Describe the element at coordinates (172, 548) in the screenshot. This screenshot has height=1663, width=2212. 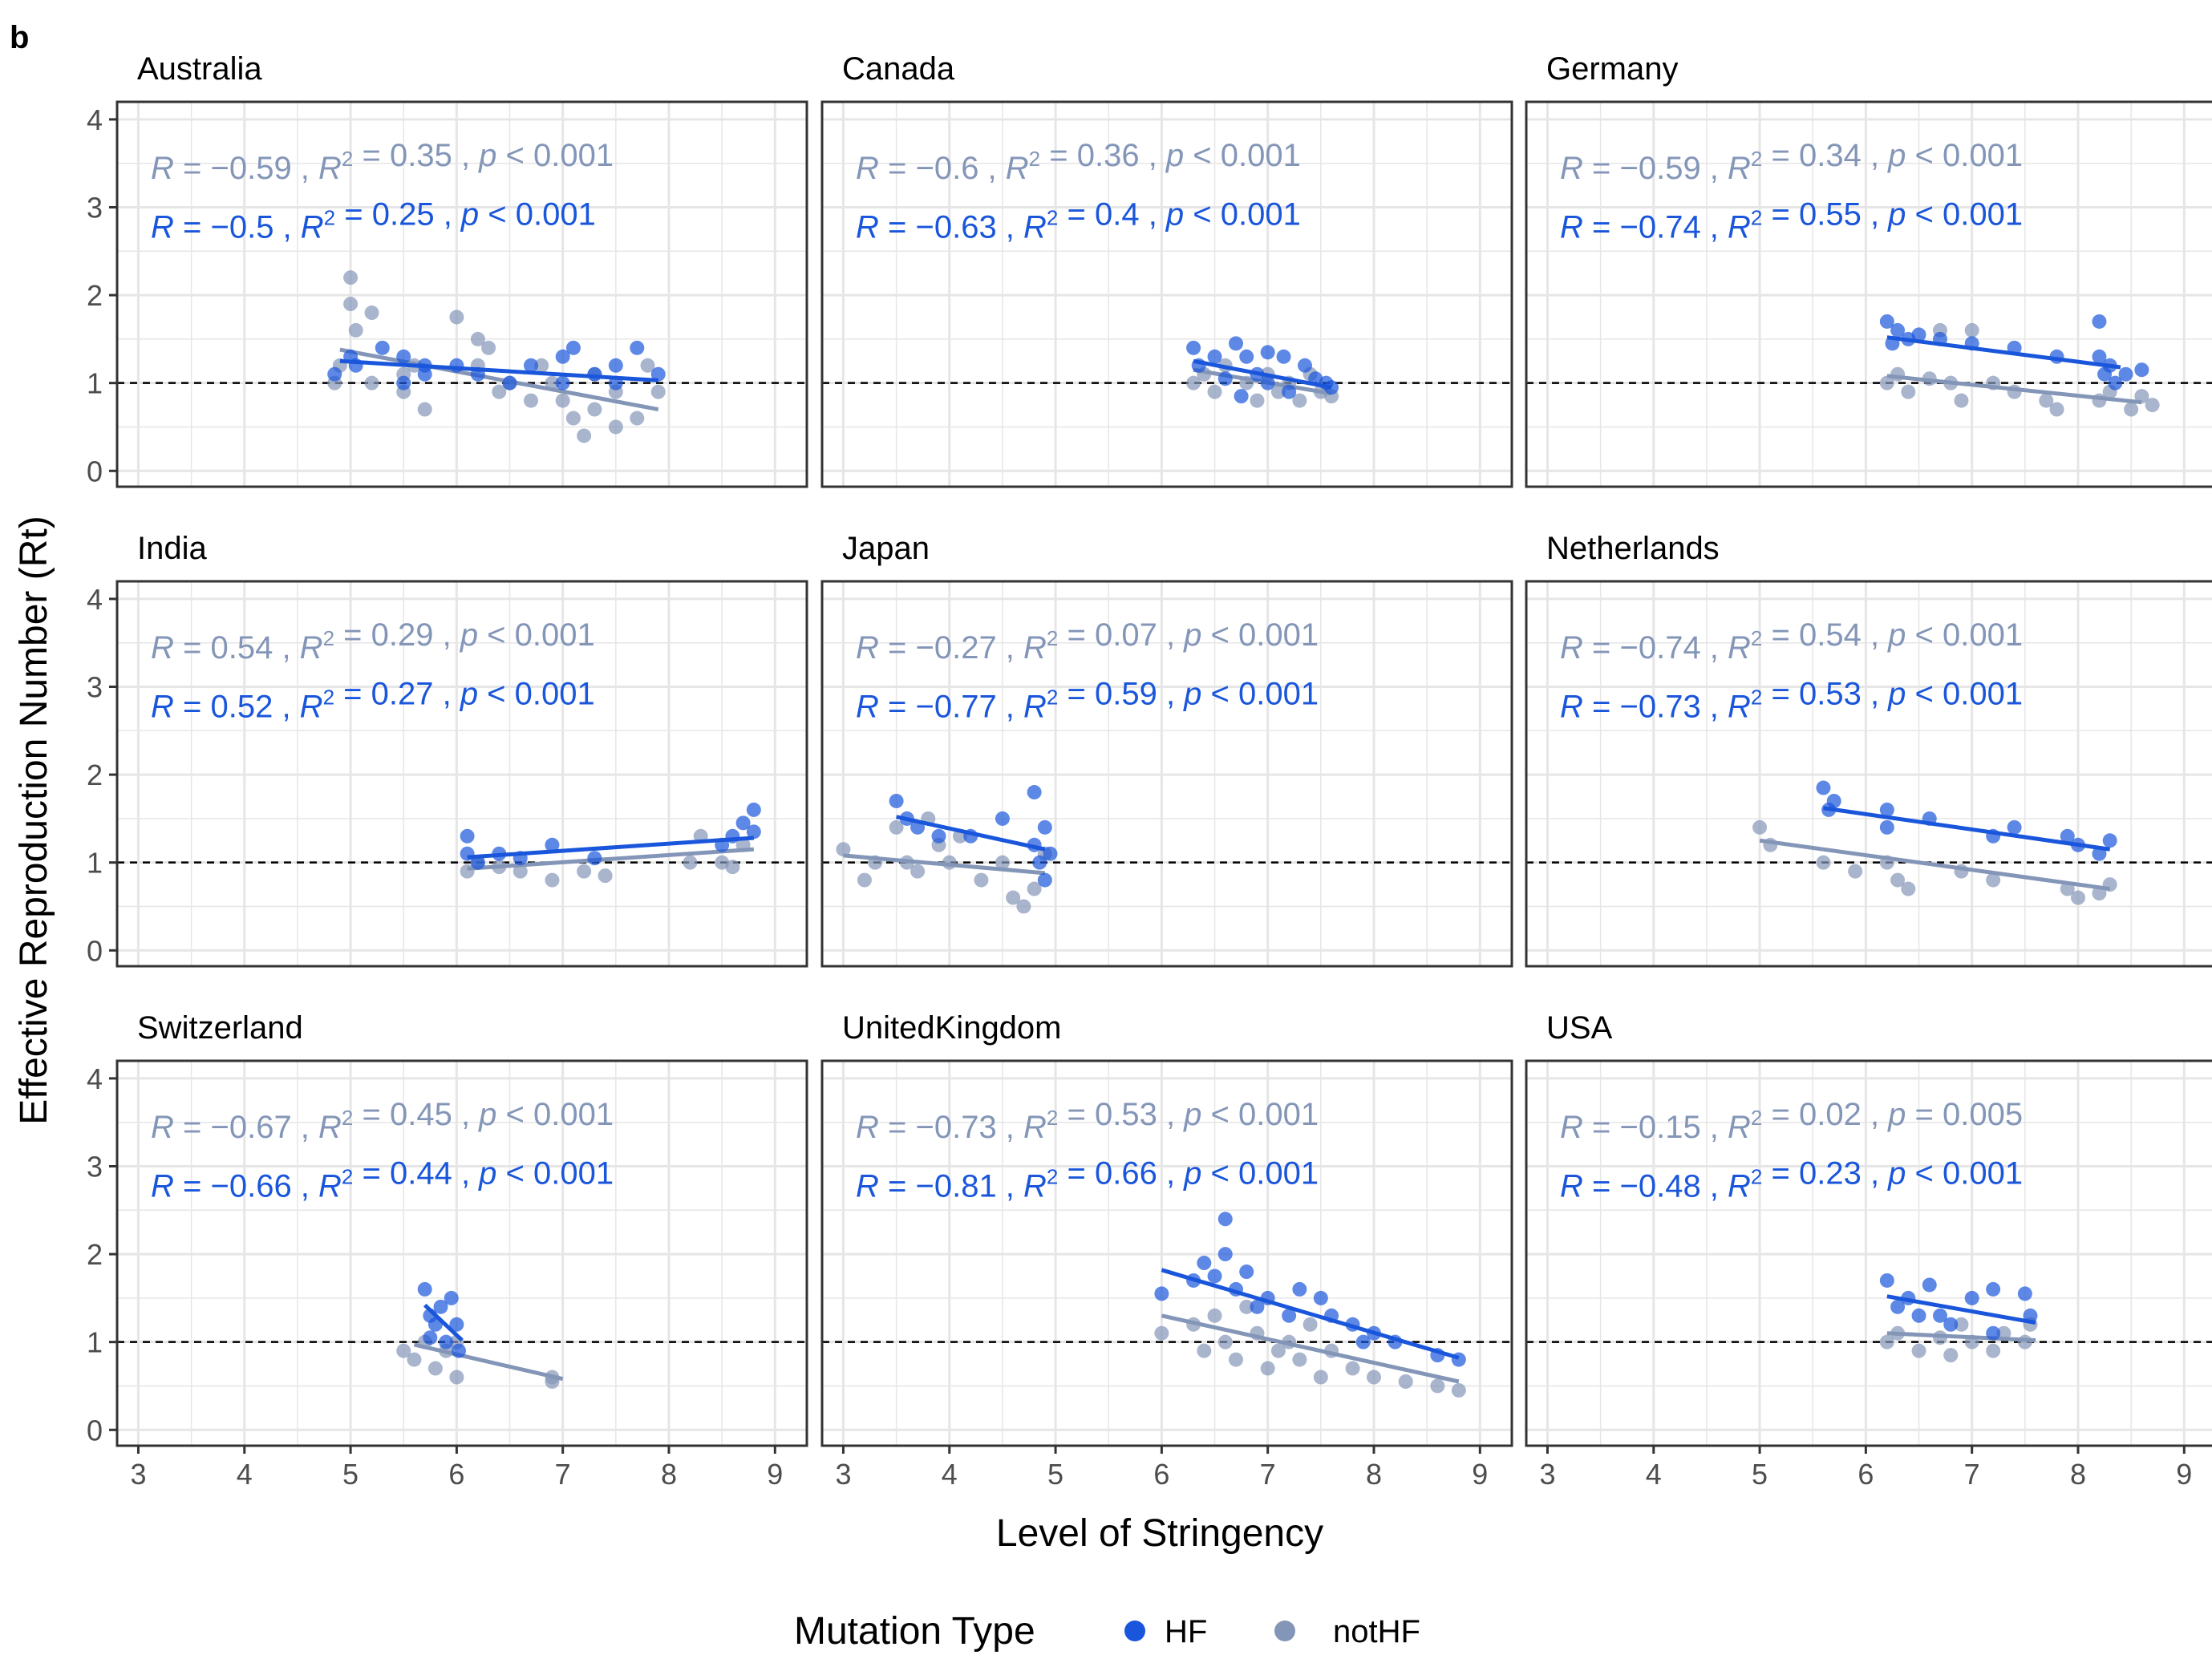
I see `panel-title: India` at that location.